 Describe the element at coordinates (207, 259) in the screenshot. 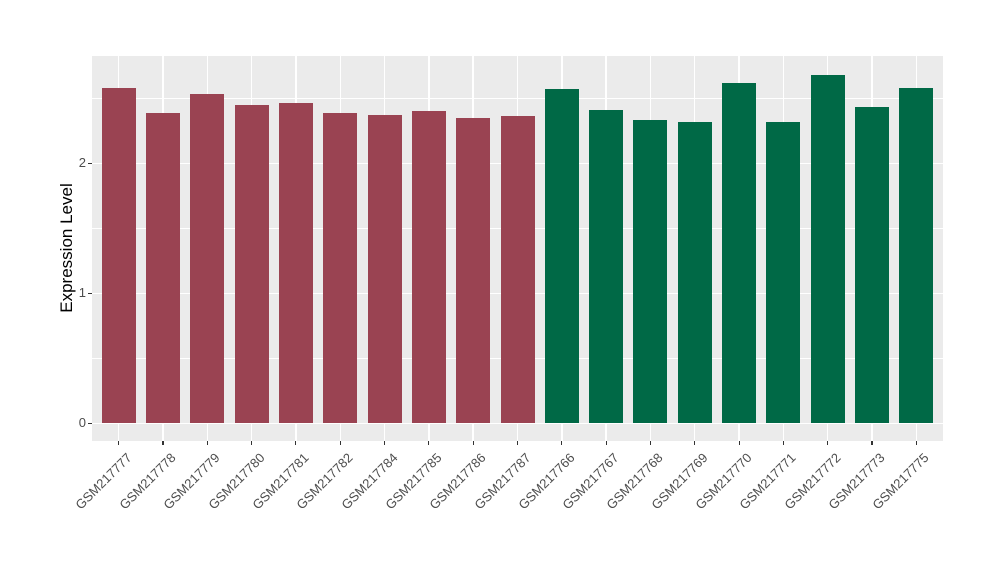

I see `bar-GSM217779` at that location.